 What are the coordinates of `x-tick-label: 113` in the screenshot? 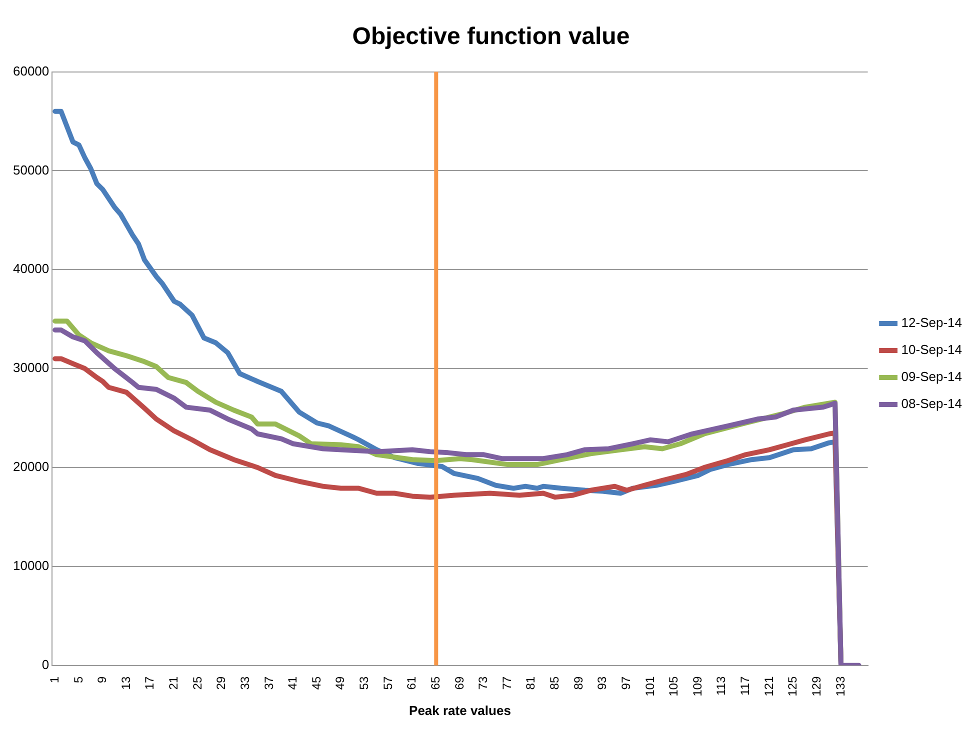 It's located at (721, 686).